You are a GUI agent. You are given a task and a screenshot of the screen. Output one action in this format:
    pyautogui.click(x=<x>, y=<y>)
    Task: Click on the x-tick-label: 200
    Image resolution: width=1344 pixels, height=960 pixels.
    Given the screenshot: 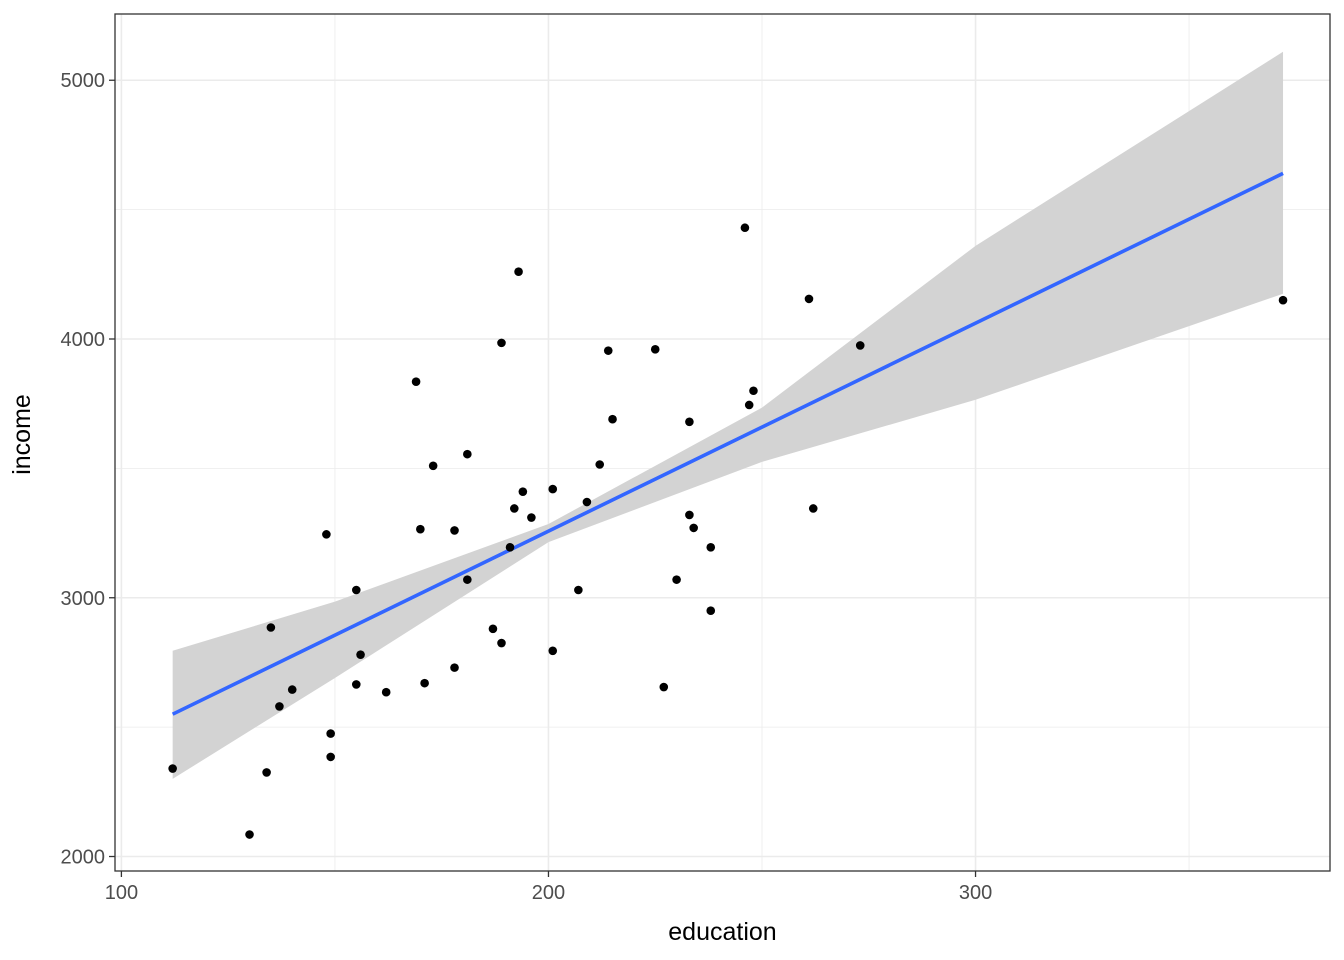 What is the action you would take?
    pyautogui.click(x=548, y=893)
    